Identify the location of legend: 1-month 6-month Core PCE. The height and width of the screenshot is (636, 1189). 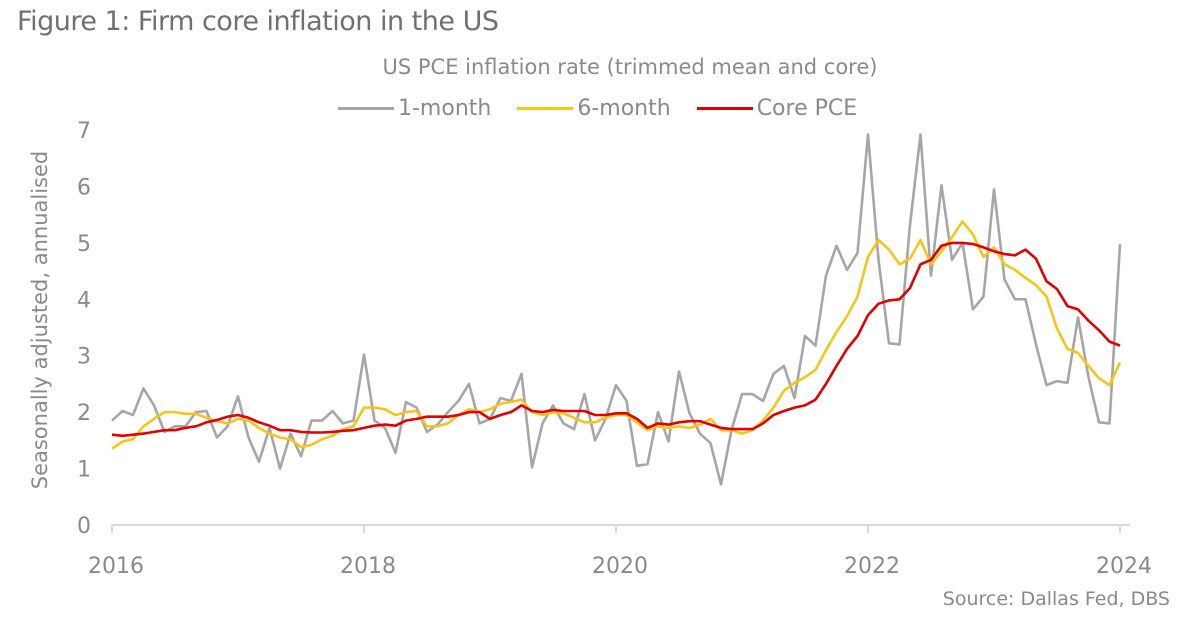
(610, 108).